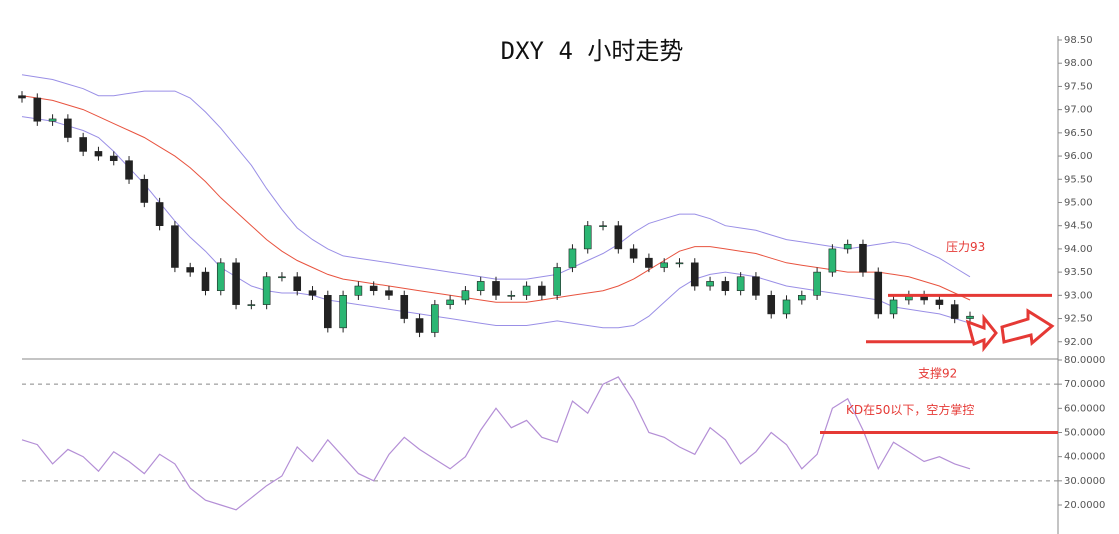 The height and width of the screenshot is (534, 1119). What do you see at coordinates (1078, 319) in the screenshot?
I see `y-tick-label: 92.50` at bounding box center [1078, 319].